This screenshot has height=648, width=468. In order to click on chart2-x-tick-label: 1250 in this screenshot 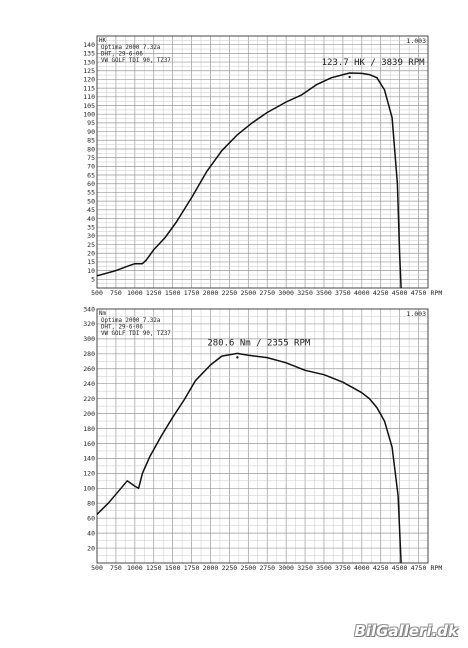, I will do `click(154, 568)`.